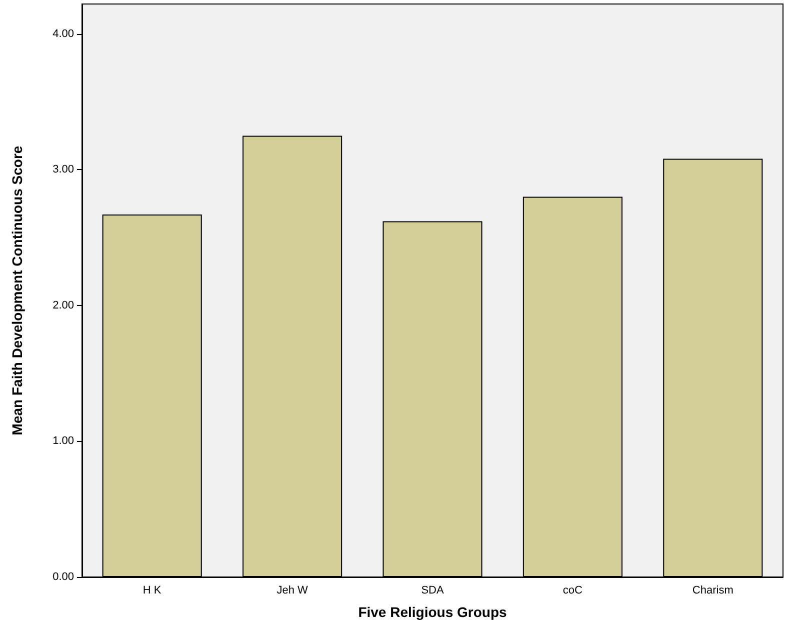 The height and width of the screenshot is (641, 799). I want to click on y-tick-label: 4.00, so click(63, 34).